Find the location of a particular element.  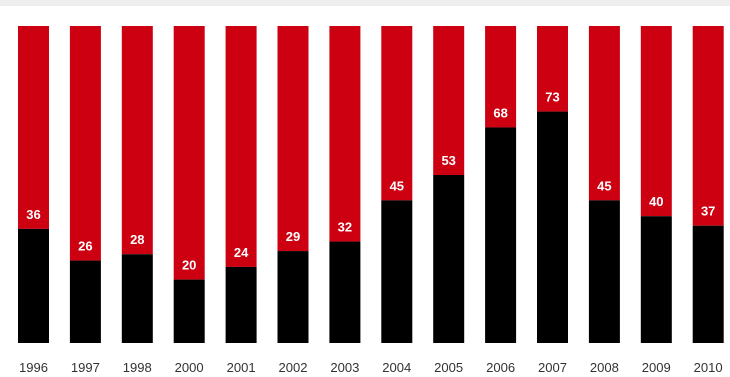

value-label-2005: 53 is located at coordinates (448, 160).